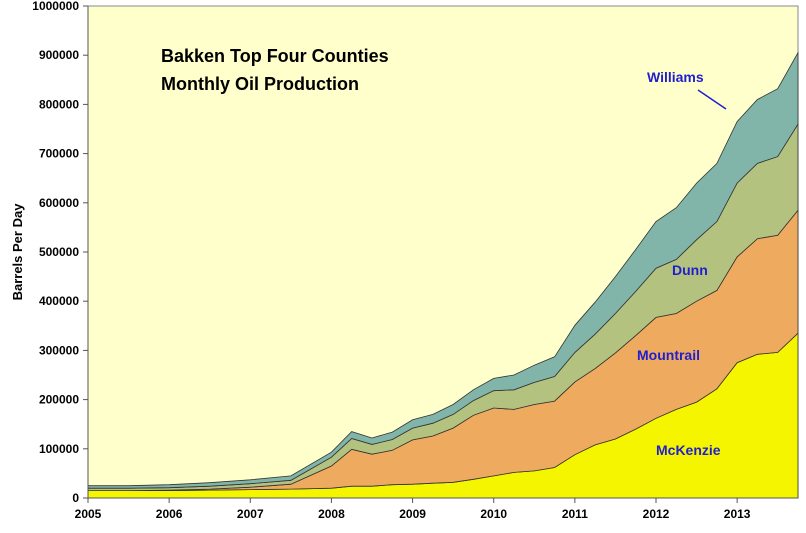  Describe the element at coordinates (493, 514) in the screenshot. I see `x-tick-label: 2010` at that location.